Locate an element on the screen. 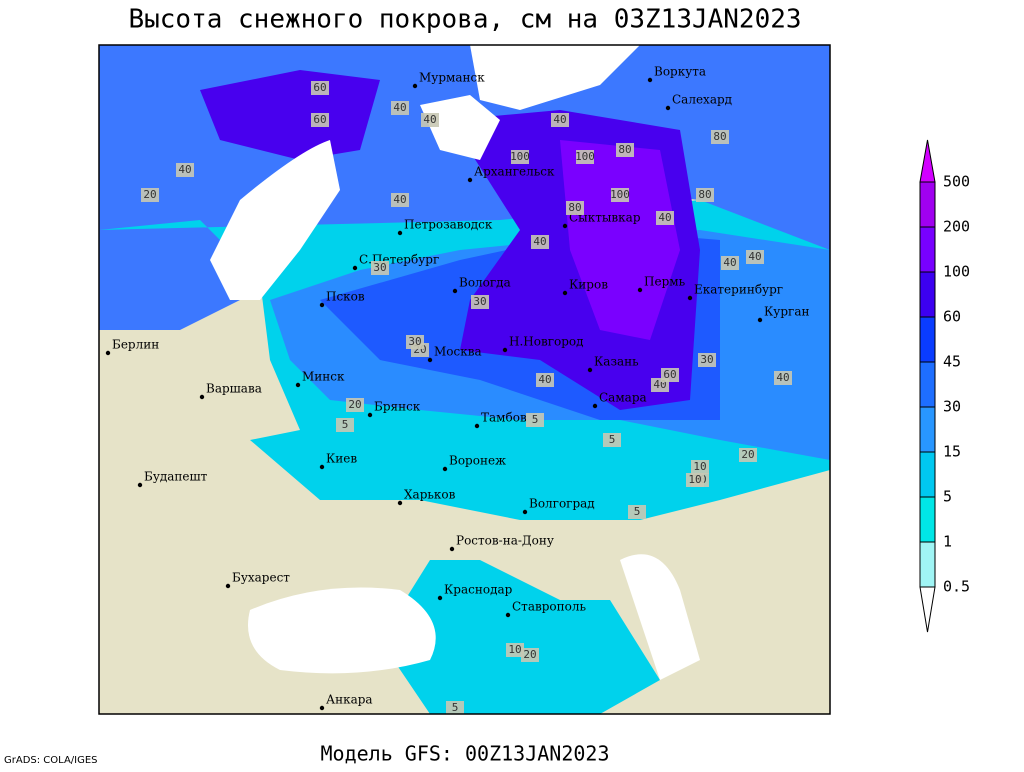 The image size is (1024, 772). baltic-sea is located at coordinates (275, 220).